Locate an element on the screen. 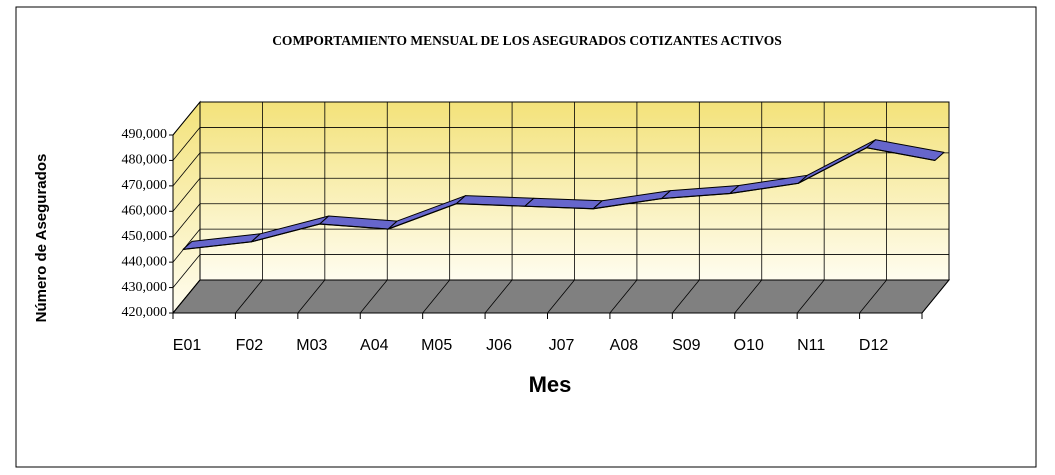 Image resolution: width=1055 pixels, height=475 pixels. x-tick-label: S09 is located at coordinates (686, 345).